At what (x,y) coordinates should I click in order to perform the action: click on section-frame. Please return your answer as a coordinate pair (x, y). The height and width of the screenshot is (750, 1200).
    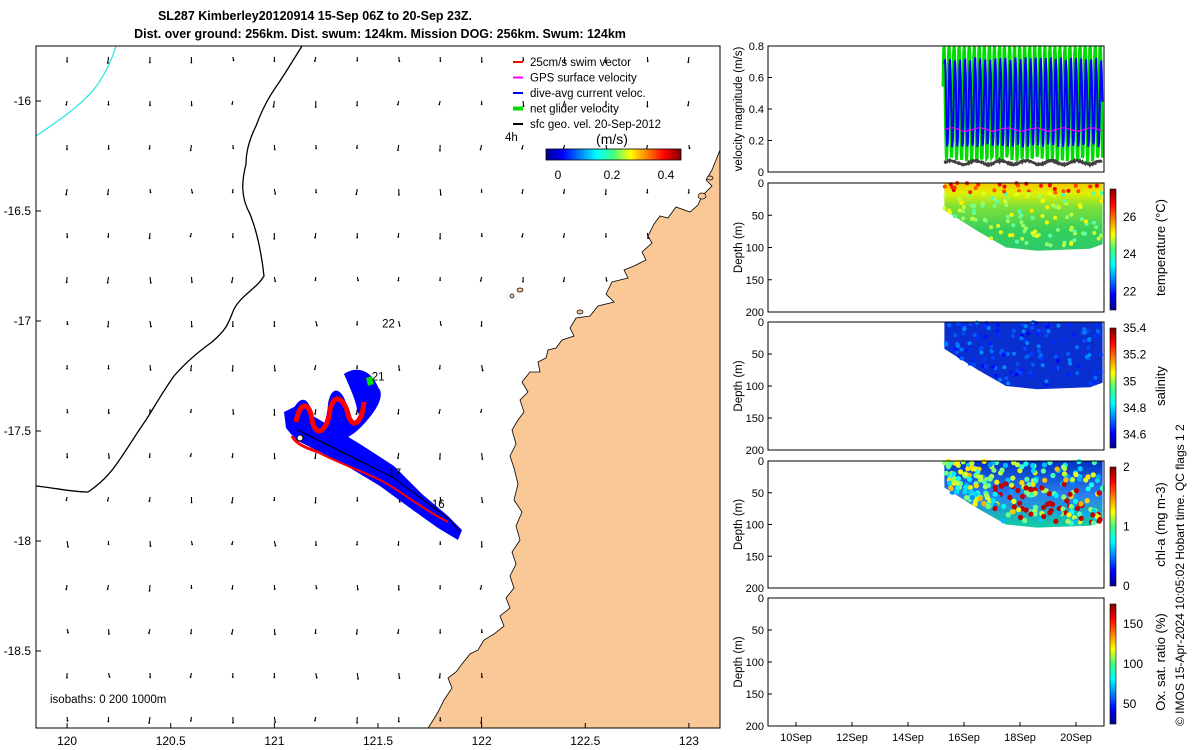
    Looking at the image, I should click on (936, 662).